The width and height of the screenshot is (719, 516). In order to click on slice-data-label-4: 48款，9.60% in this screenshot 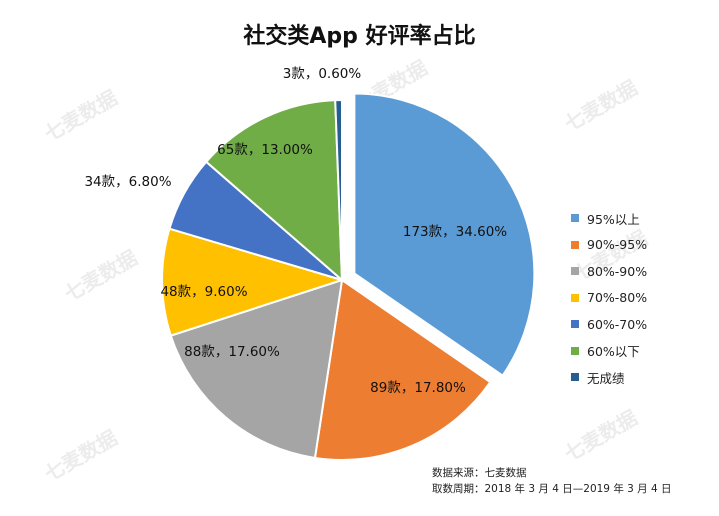, I will do `click(203, 292)`.